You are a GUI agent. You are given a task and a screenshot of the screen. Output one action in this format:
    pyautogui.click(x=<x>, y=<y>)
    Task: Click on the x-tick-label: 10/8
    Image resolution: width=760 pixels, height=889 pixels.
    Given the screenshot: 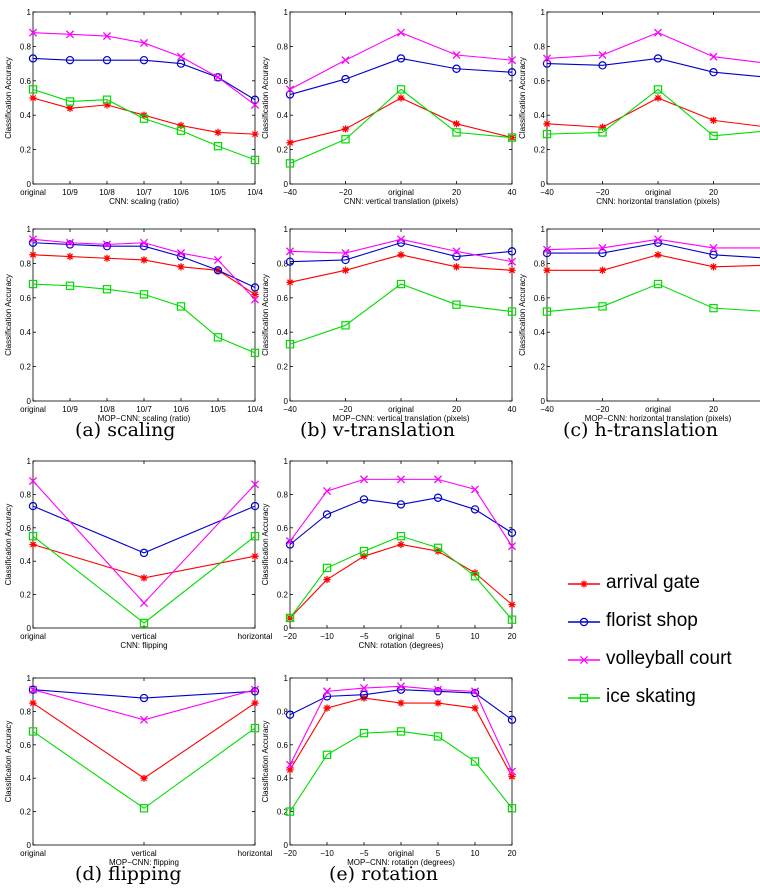 What is the action you would take?
    pyautogui.click(x=107, y=409)
    